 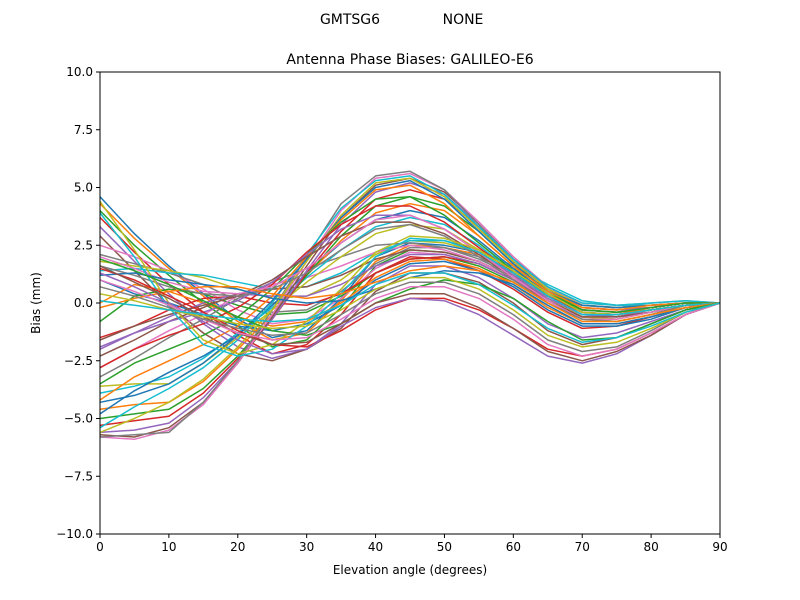 I want to click on x-tick-label: 20, so click(x=237, y=547).